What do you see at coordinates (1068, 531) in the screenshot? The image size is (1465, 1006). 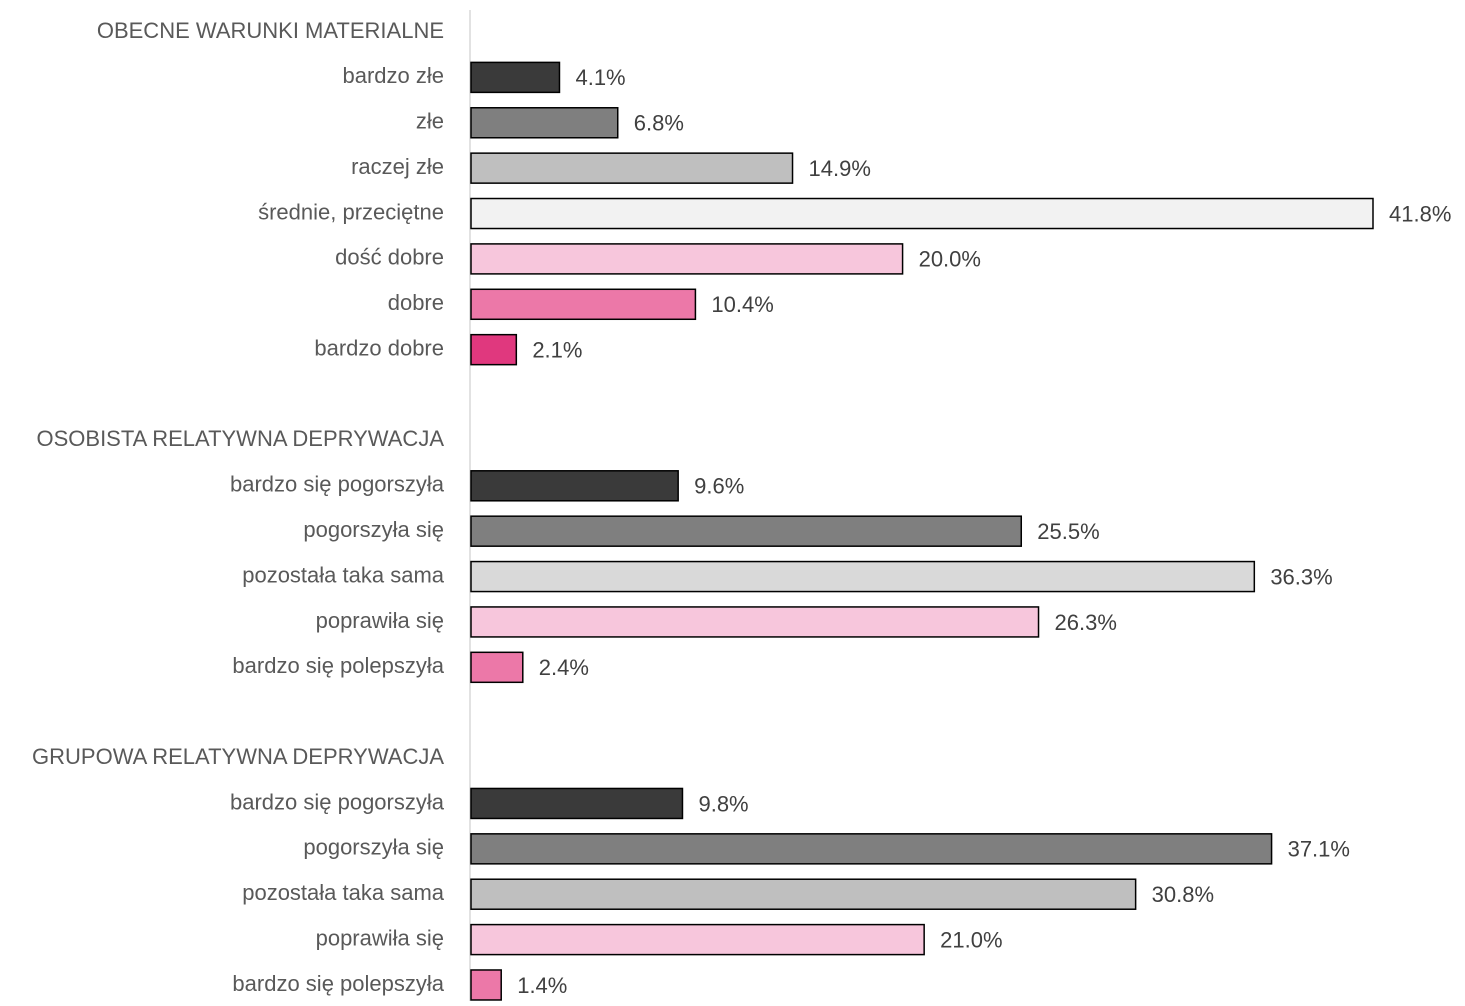 I see `value-label: 25.5%` at bounding box center [1068, 531].